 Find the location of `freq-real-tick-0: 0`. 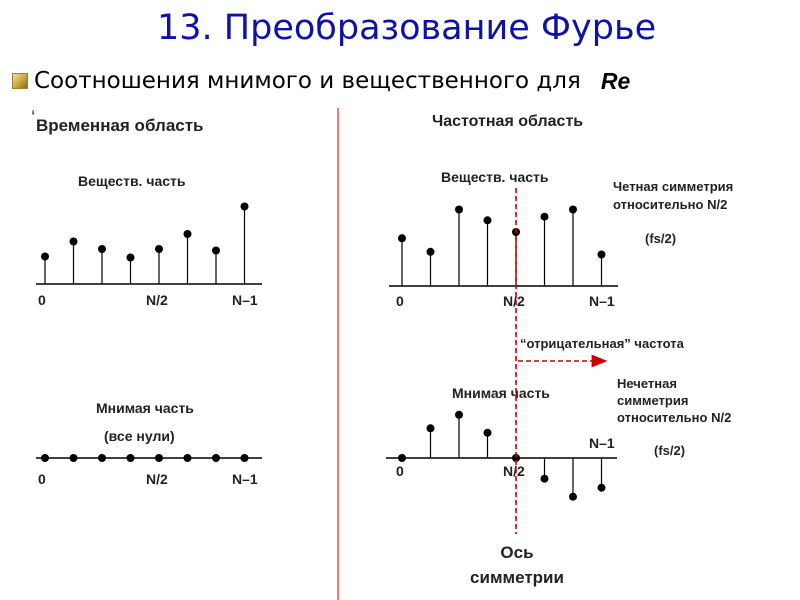

freq-real-tick-0: 0 is located at coordinates (400, 301).